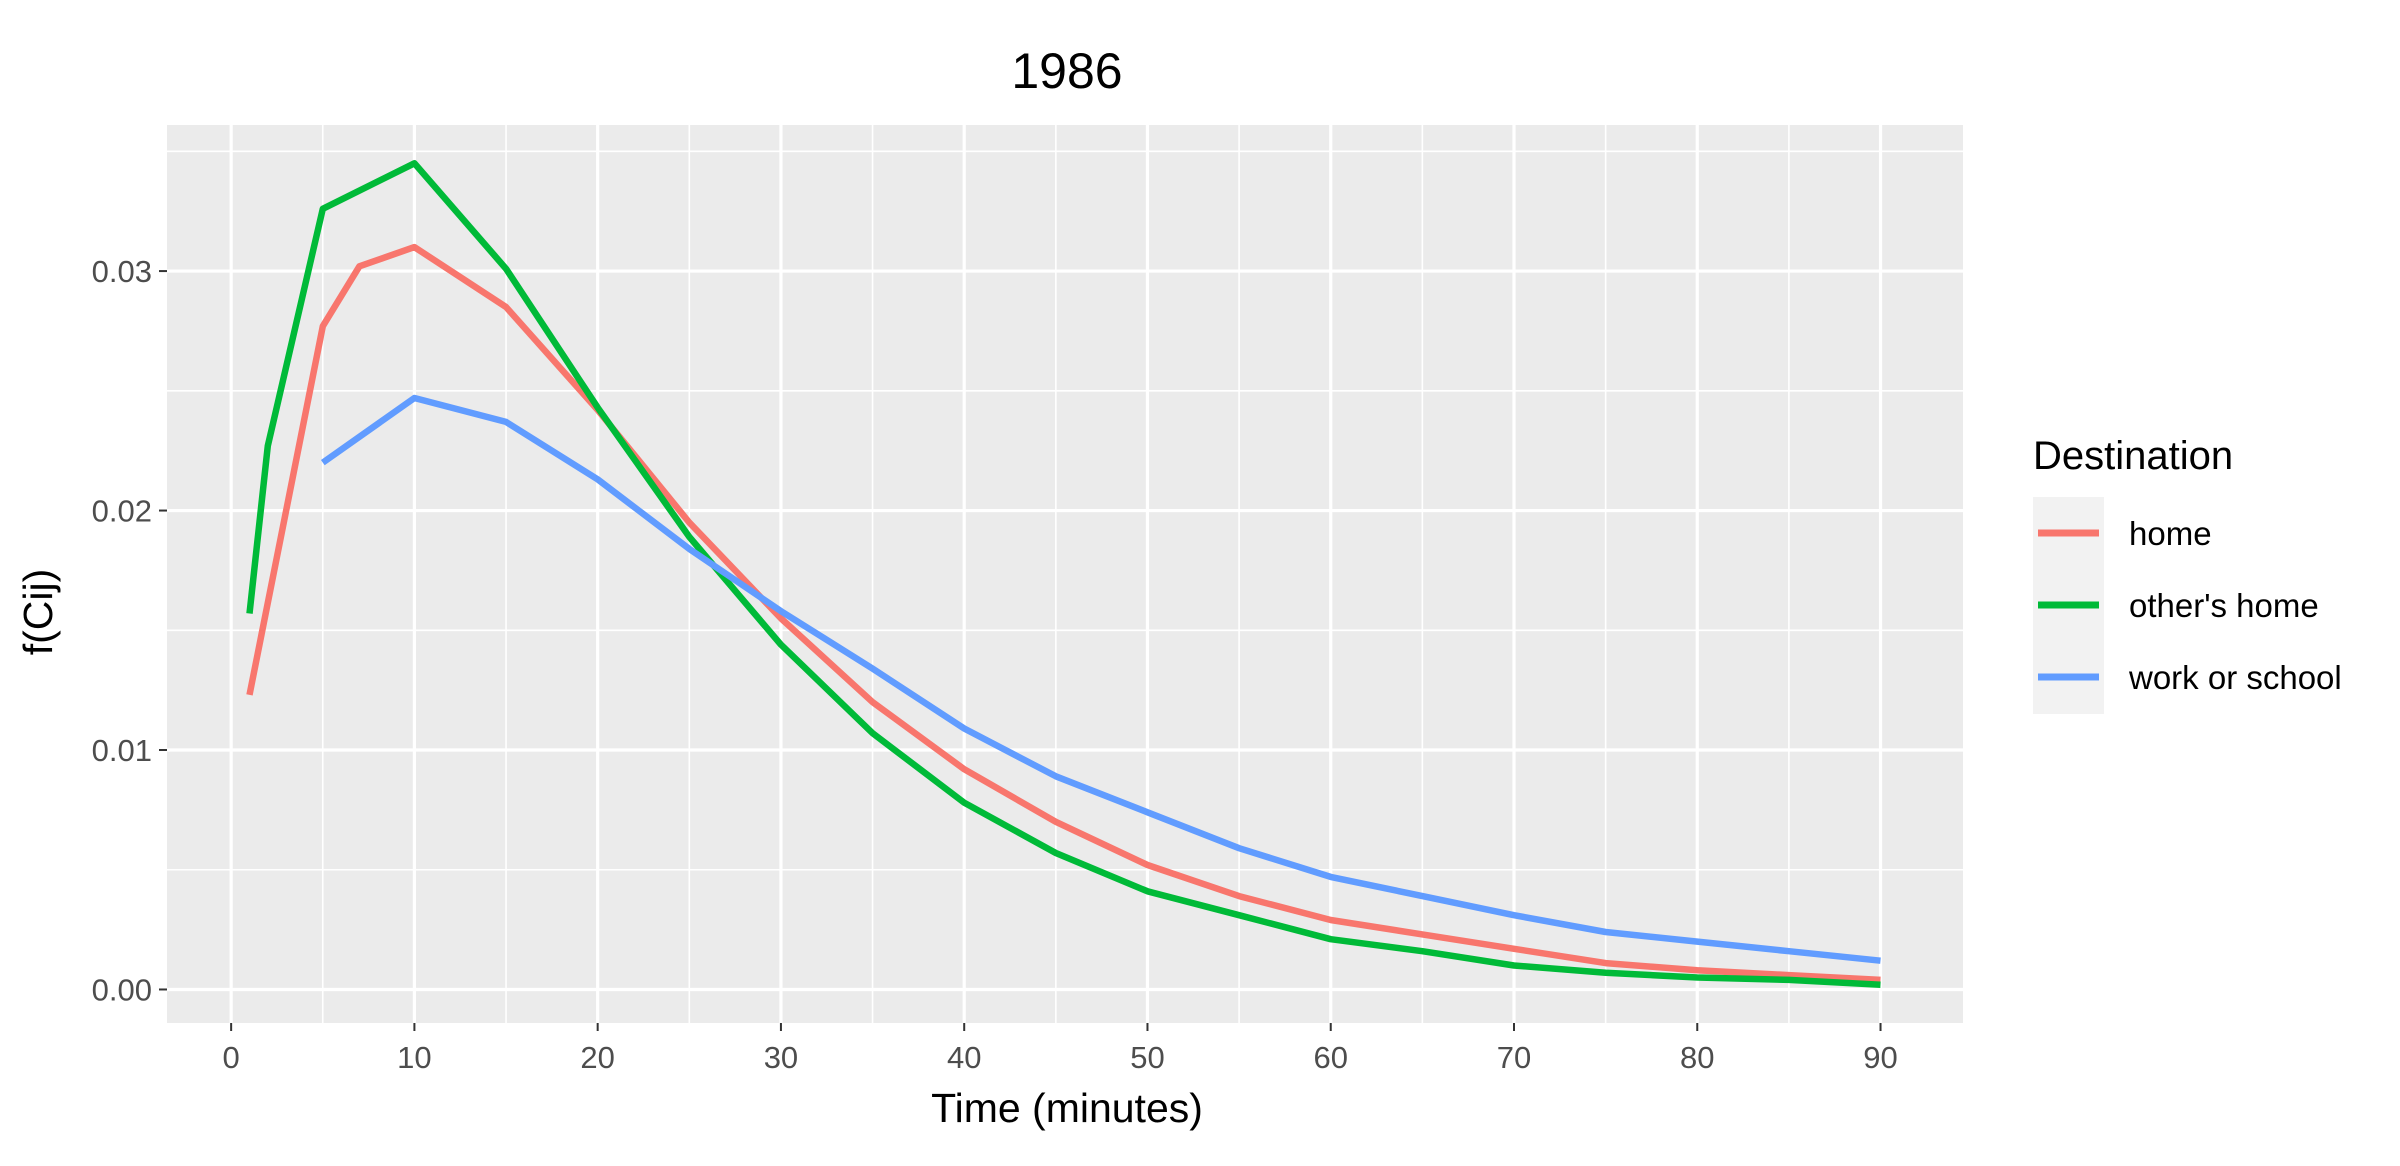 This screenshot has width=2400, height=1166. I want to click on x-tick-label: 30, so click(781, 1057).